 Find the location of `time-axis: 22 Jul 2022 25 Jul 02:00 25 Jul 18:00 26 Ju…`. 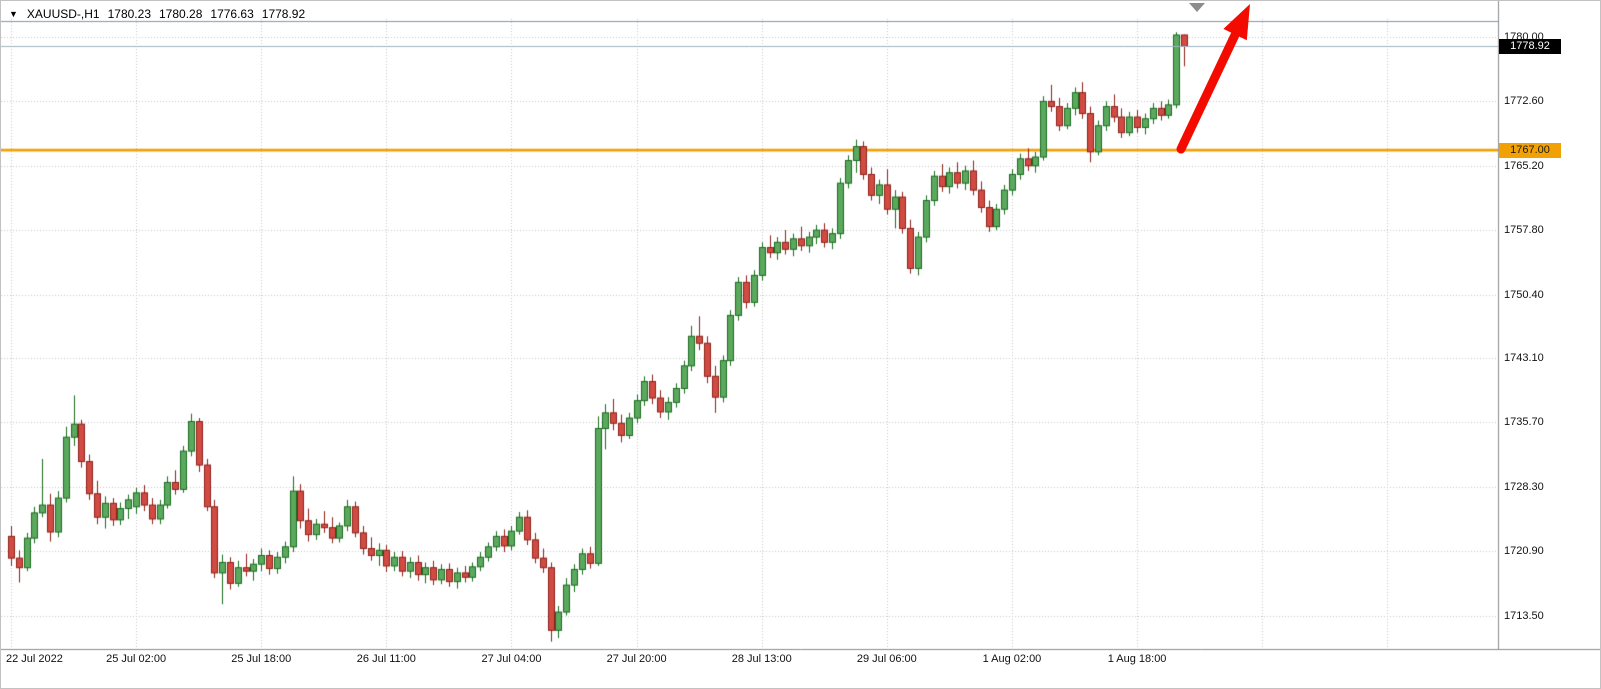

time-axis: 22 Jul 2022 25 Jul 02:00 25 Jul 18:00 26 Ju… is located at coordinates (800, 661).